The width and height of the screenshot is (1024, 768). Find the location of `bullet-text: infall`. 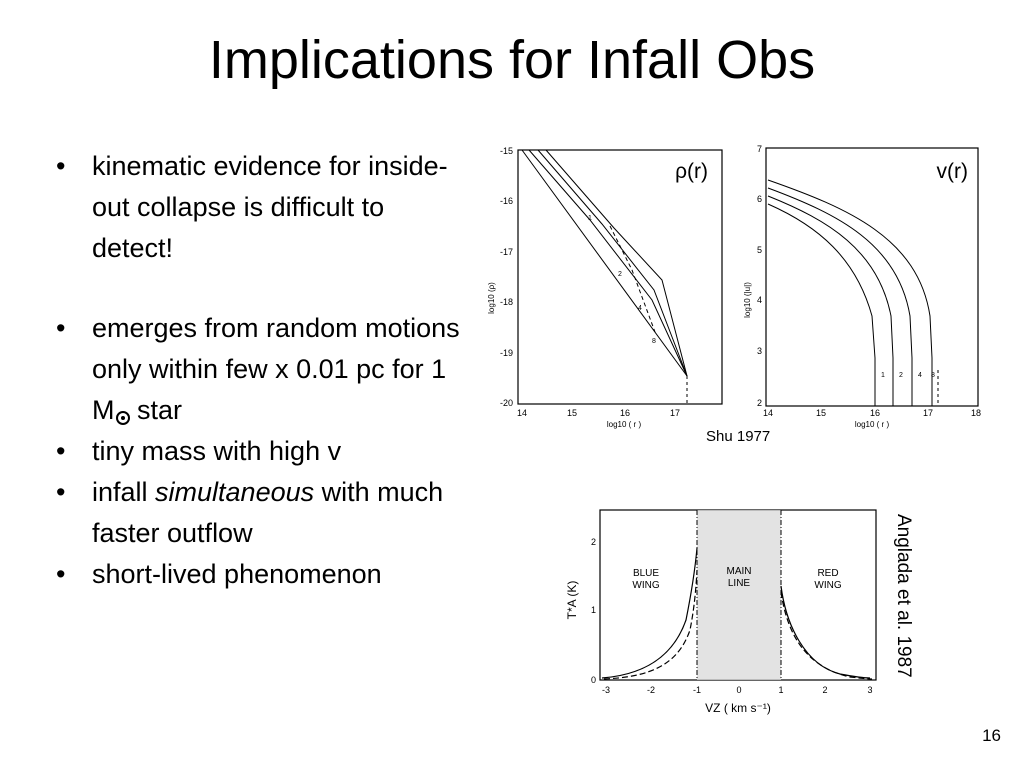

bullet-text: infall is located at coordinates (124, 492).